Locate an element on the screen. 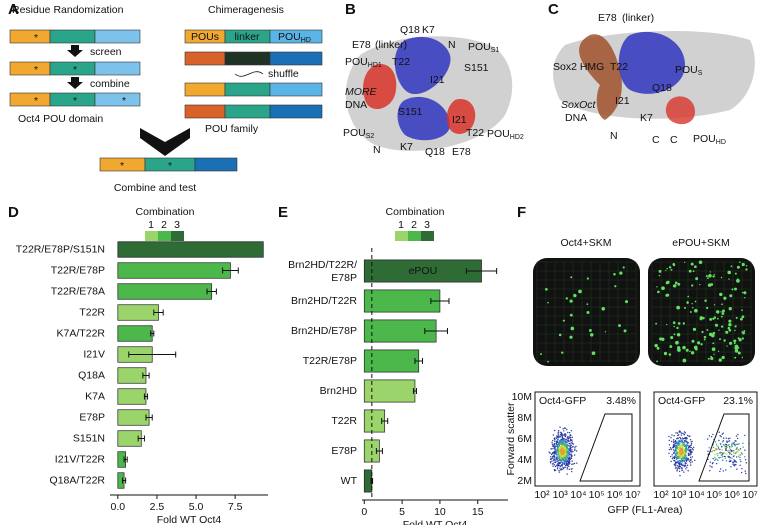  step-label: screen is located at coordinates (106, 52).